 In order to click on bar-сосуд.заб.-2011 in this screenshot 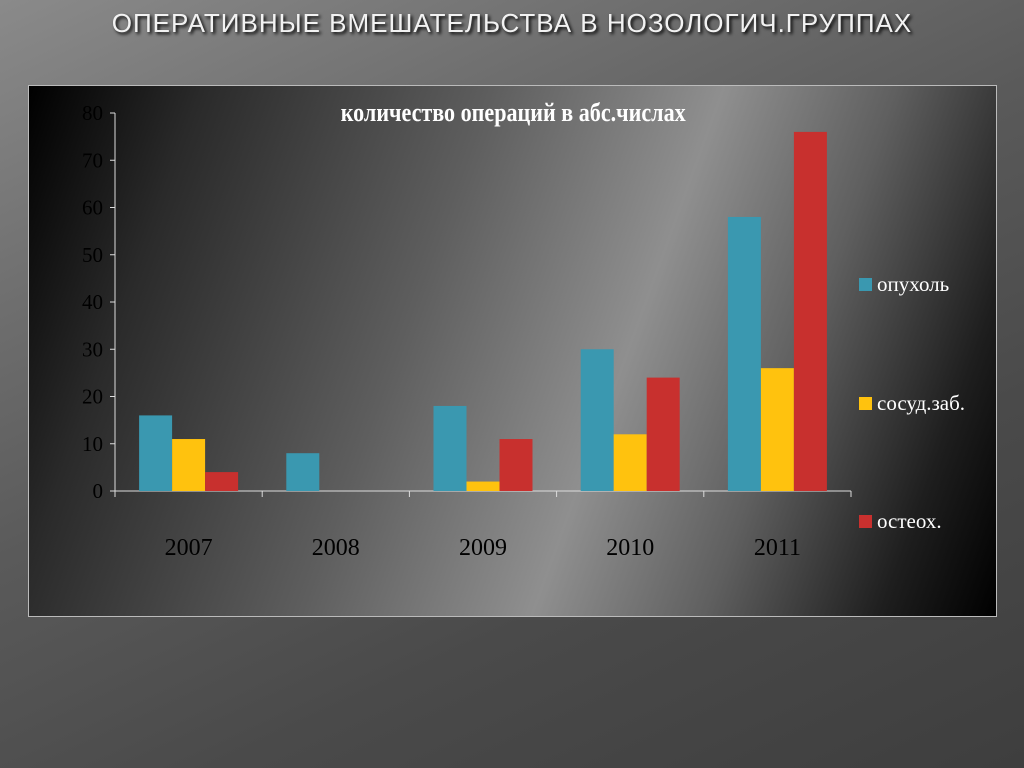, I will do `click(777, 429)`.